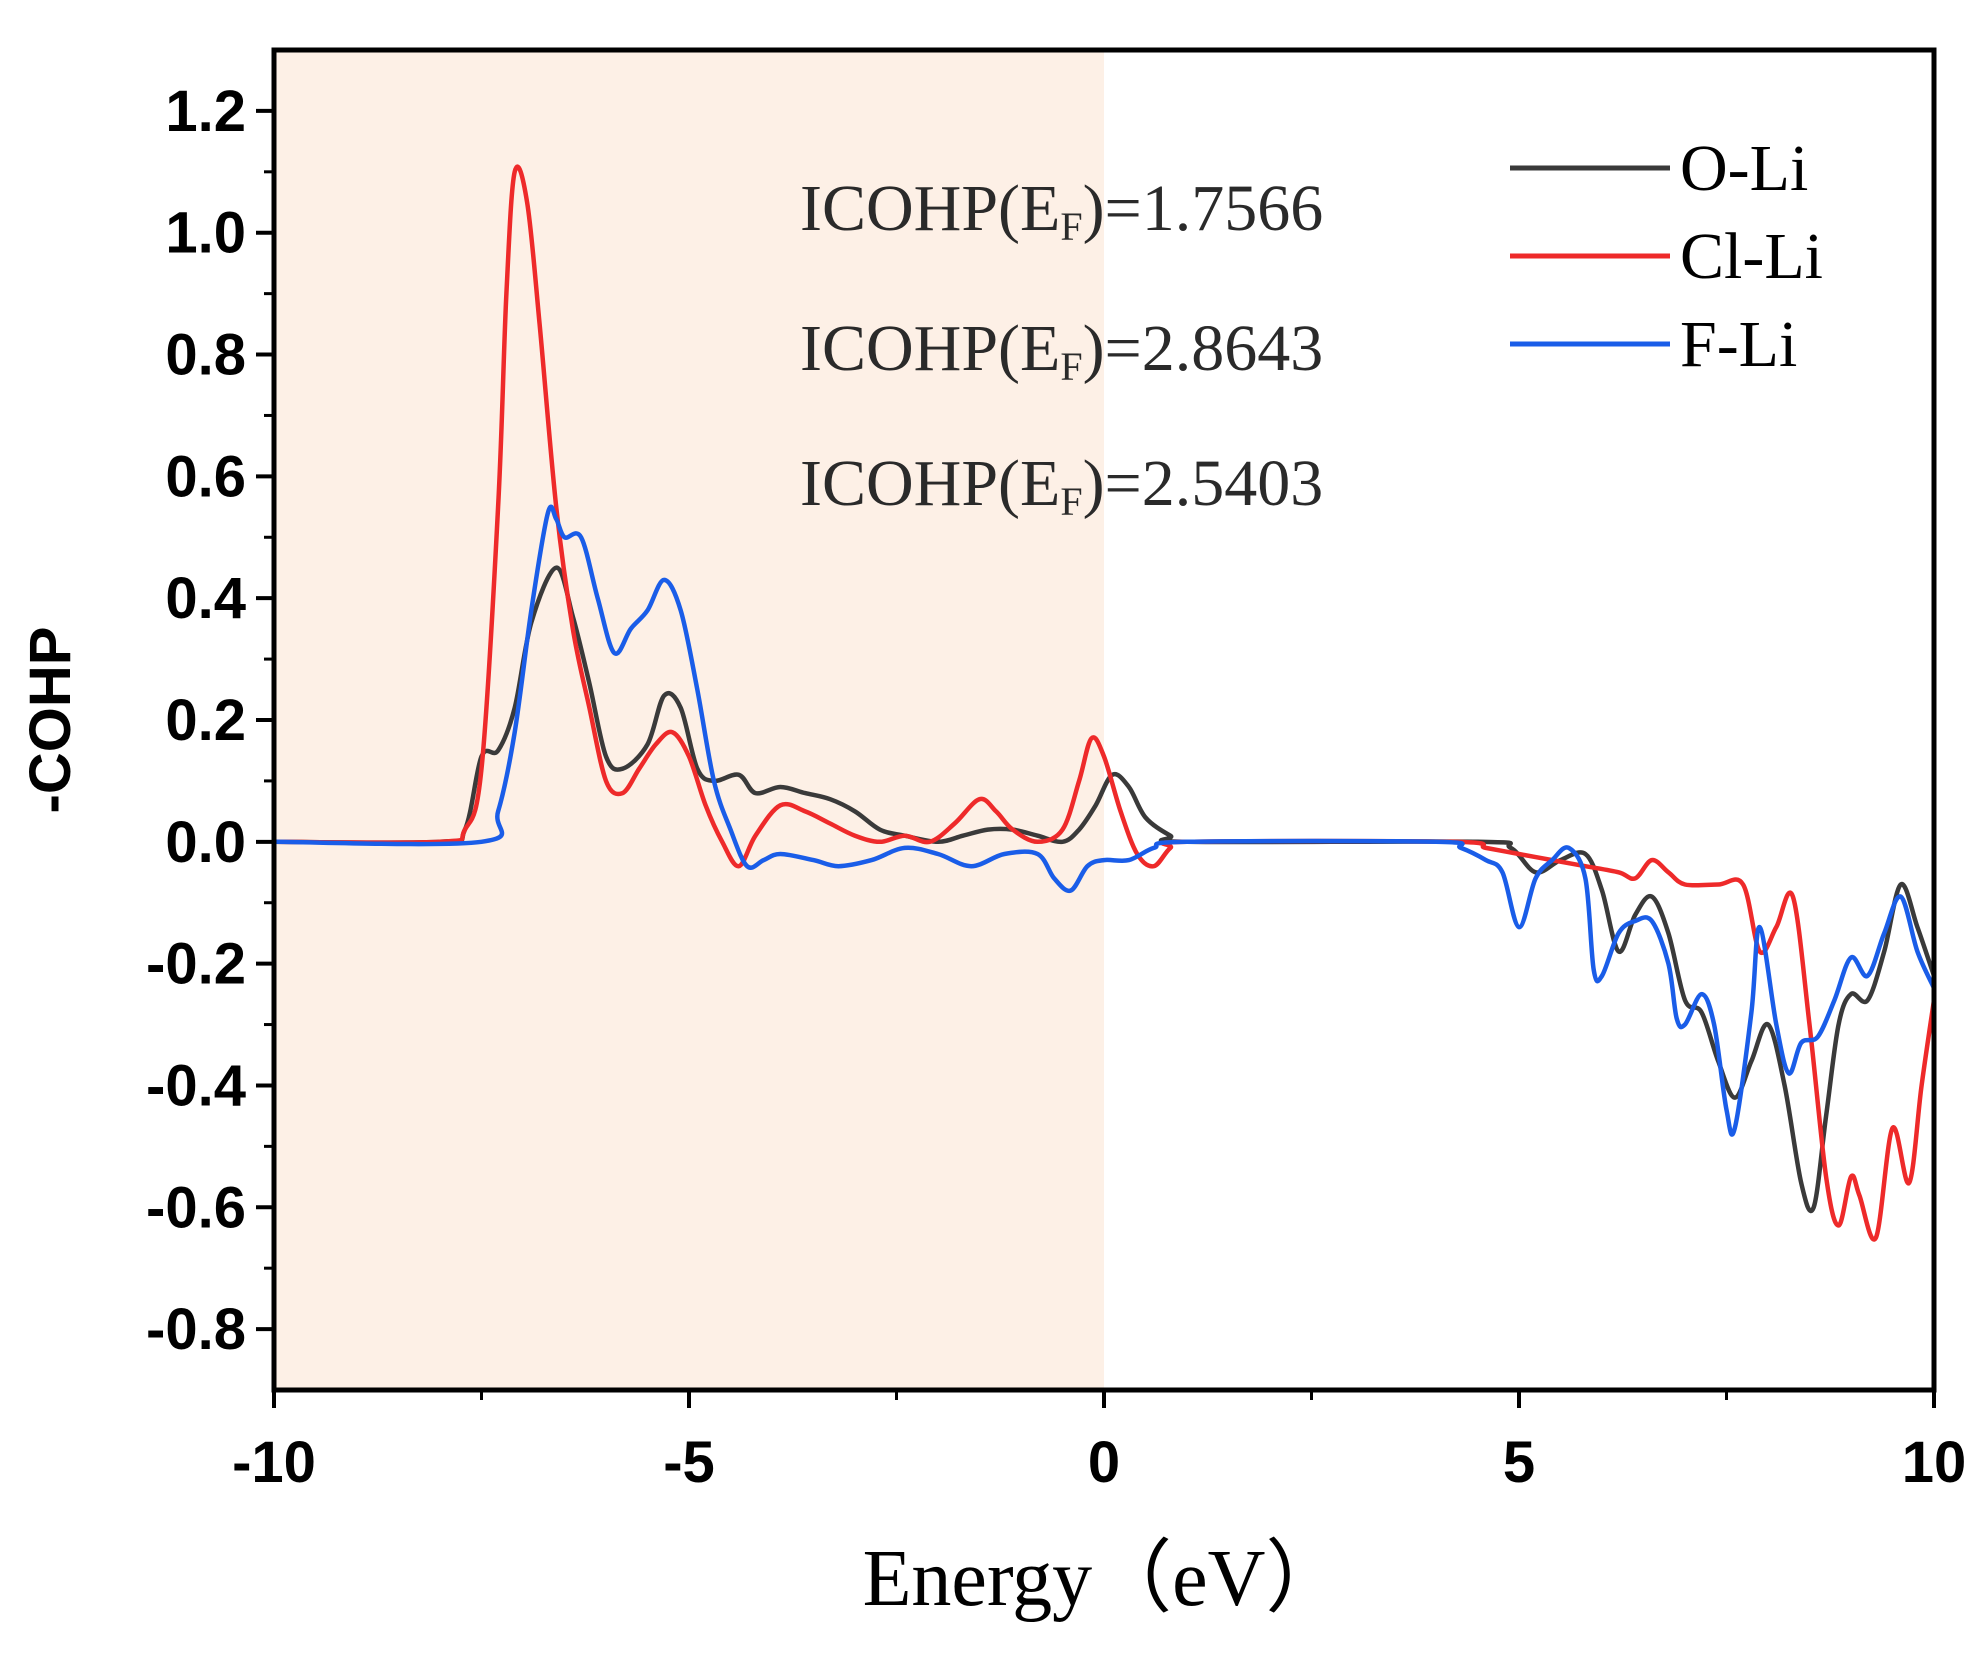 This screenshot has width=1986, height=1654. What do you see at coordinates (205, 598) in the screenshot?
I see `y-tick-label: 0.4` at bounding box center [205, 598].